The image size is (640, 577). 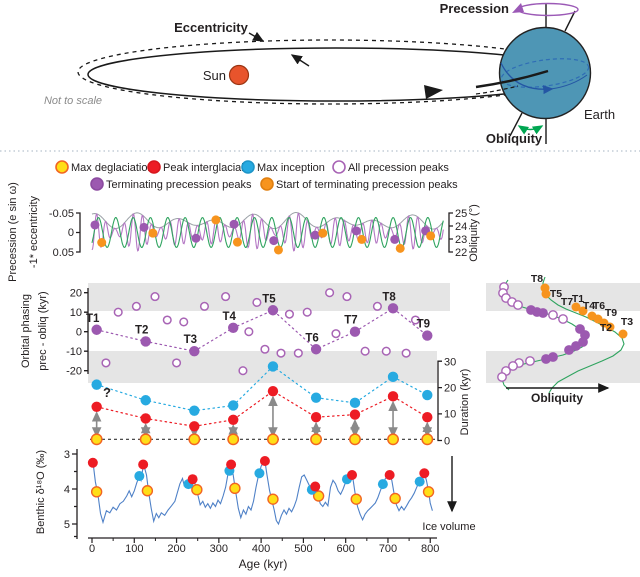 I want to click on inset-right-curve, so click(x=583, y=335).